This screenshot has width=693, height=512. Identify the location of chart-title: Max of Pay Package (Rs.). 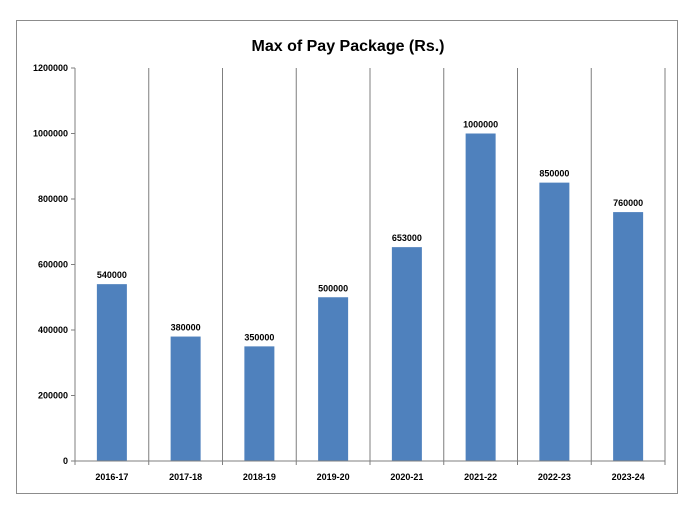
(348, 46).